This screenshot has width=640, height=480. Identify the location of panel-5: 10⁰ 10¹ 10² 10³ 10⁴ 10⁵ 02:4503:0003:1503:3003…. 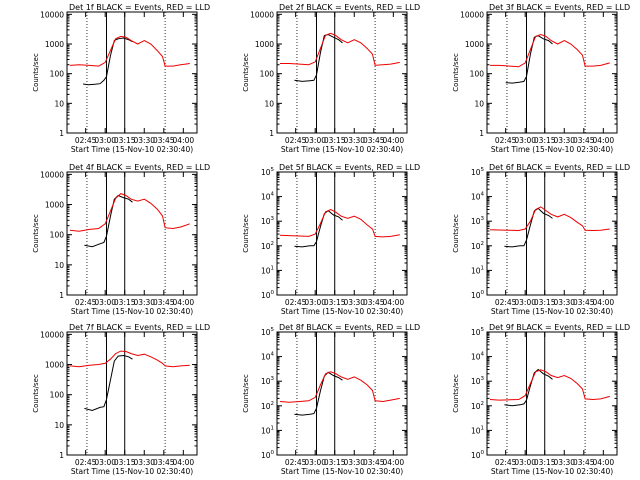
(331, 239).